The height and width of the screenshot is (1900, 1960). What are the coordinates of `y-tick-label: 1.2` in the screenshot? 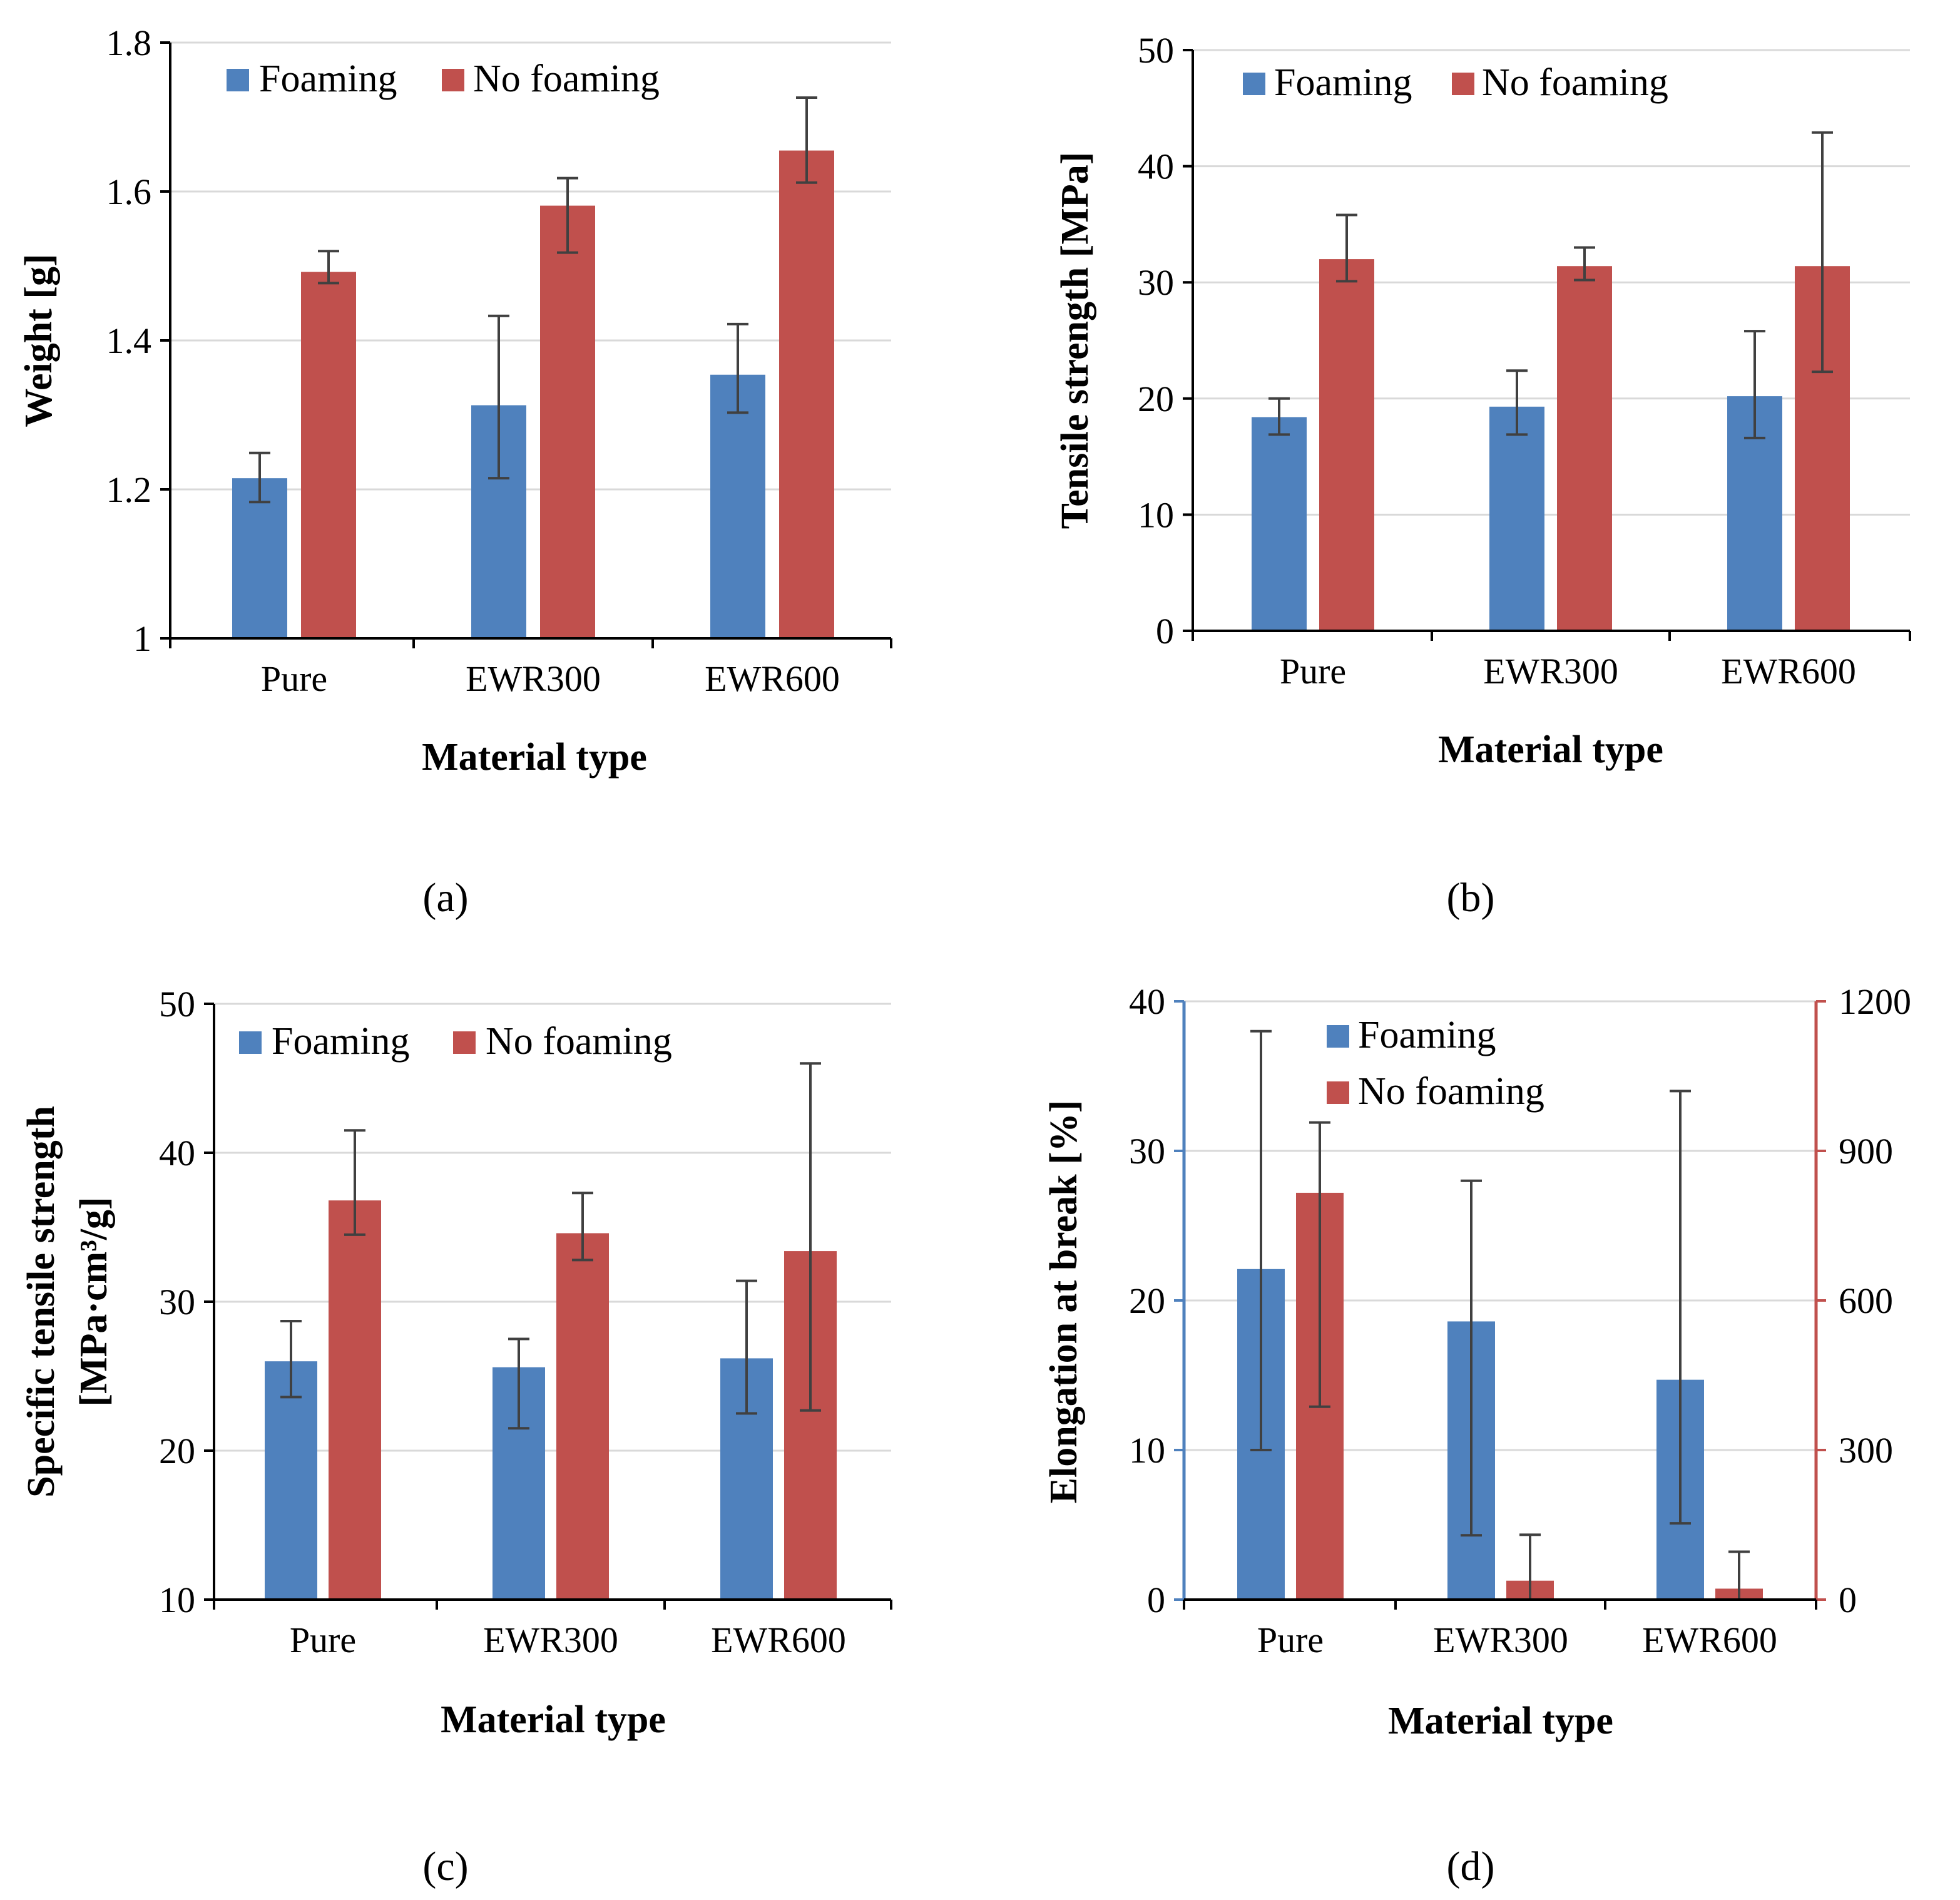 It's located at (129, 489).